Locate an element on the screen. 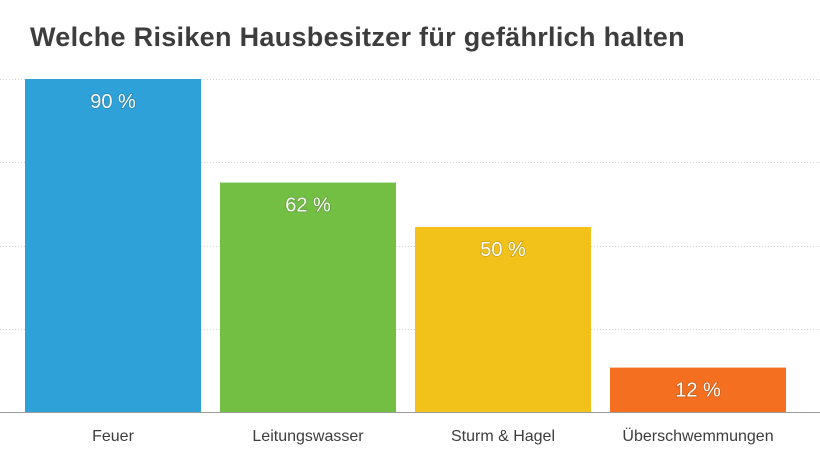 This screenshot has width=820, height=462. x-tick-label: Sturm & Hagel is located at coordinates (503, 436).